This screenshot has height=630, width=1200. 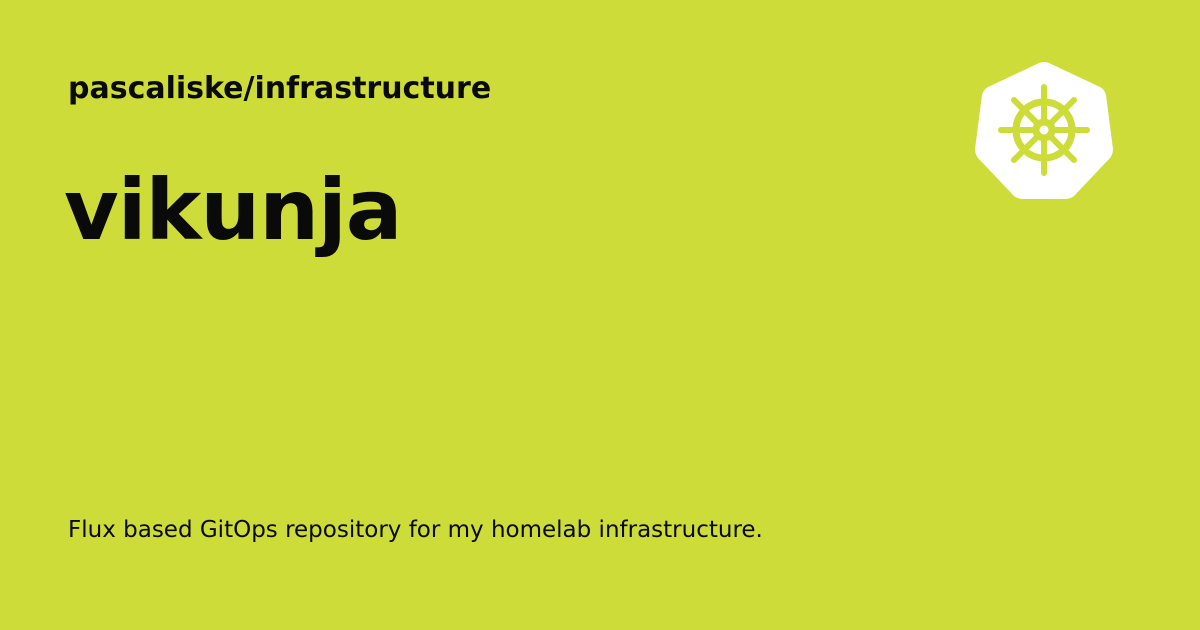 What do you see at coordinates (233, 210) in the screenshot?
I see `project-title: vikunja` at bounding box center [233, 210].